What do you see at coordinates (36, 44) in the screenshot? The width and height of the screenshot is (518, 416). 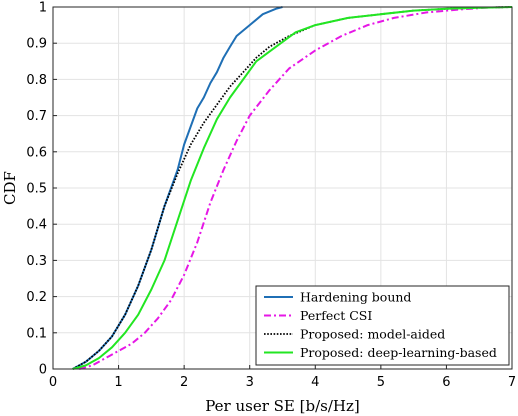 I see `y-tick-label: 0.9` at bounding box center [36, 44].